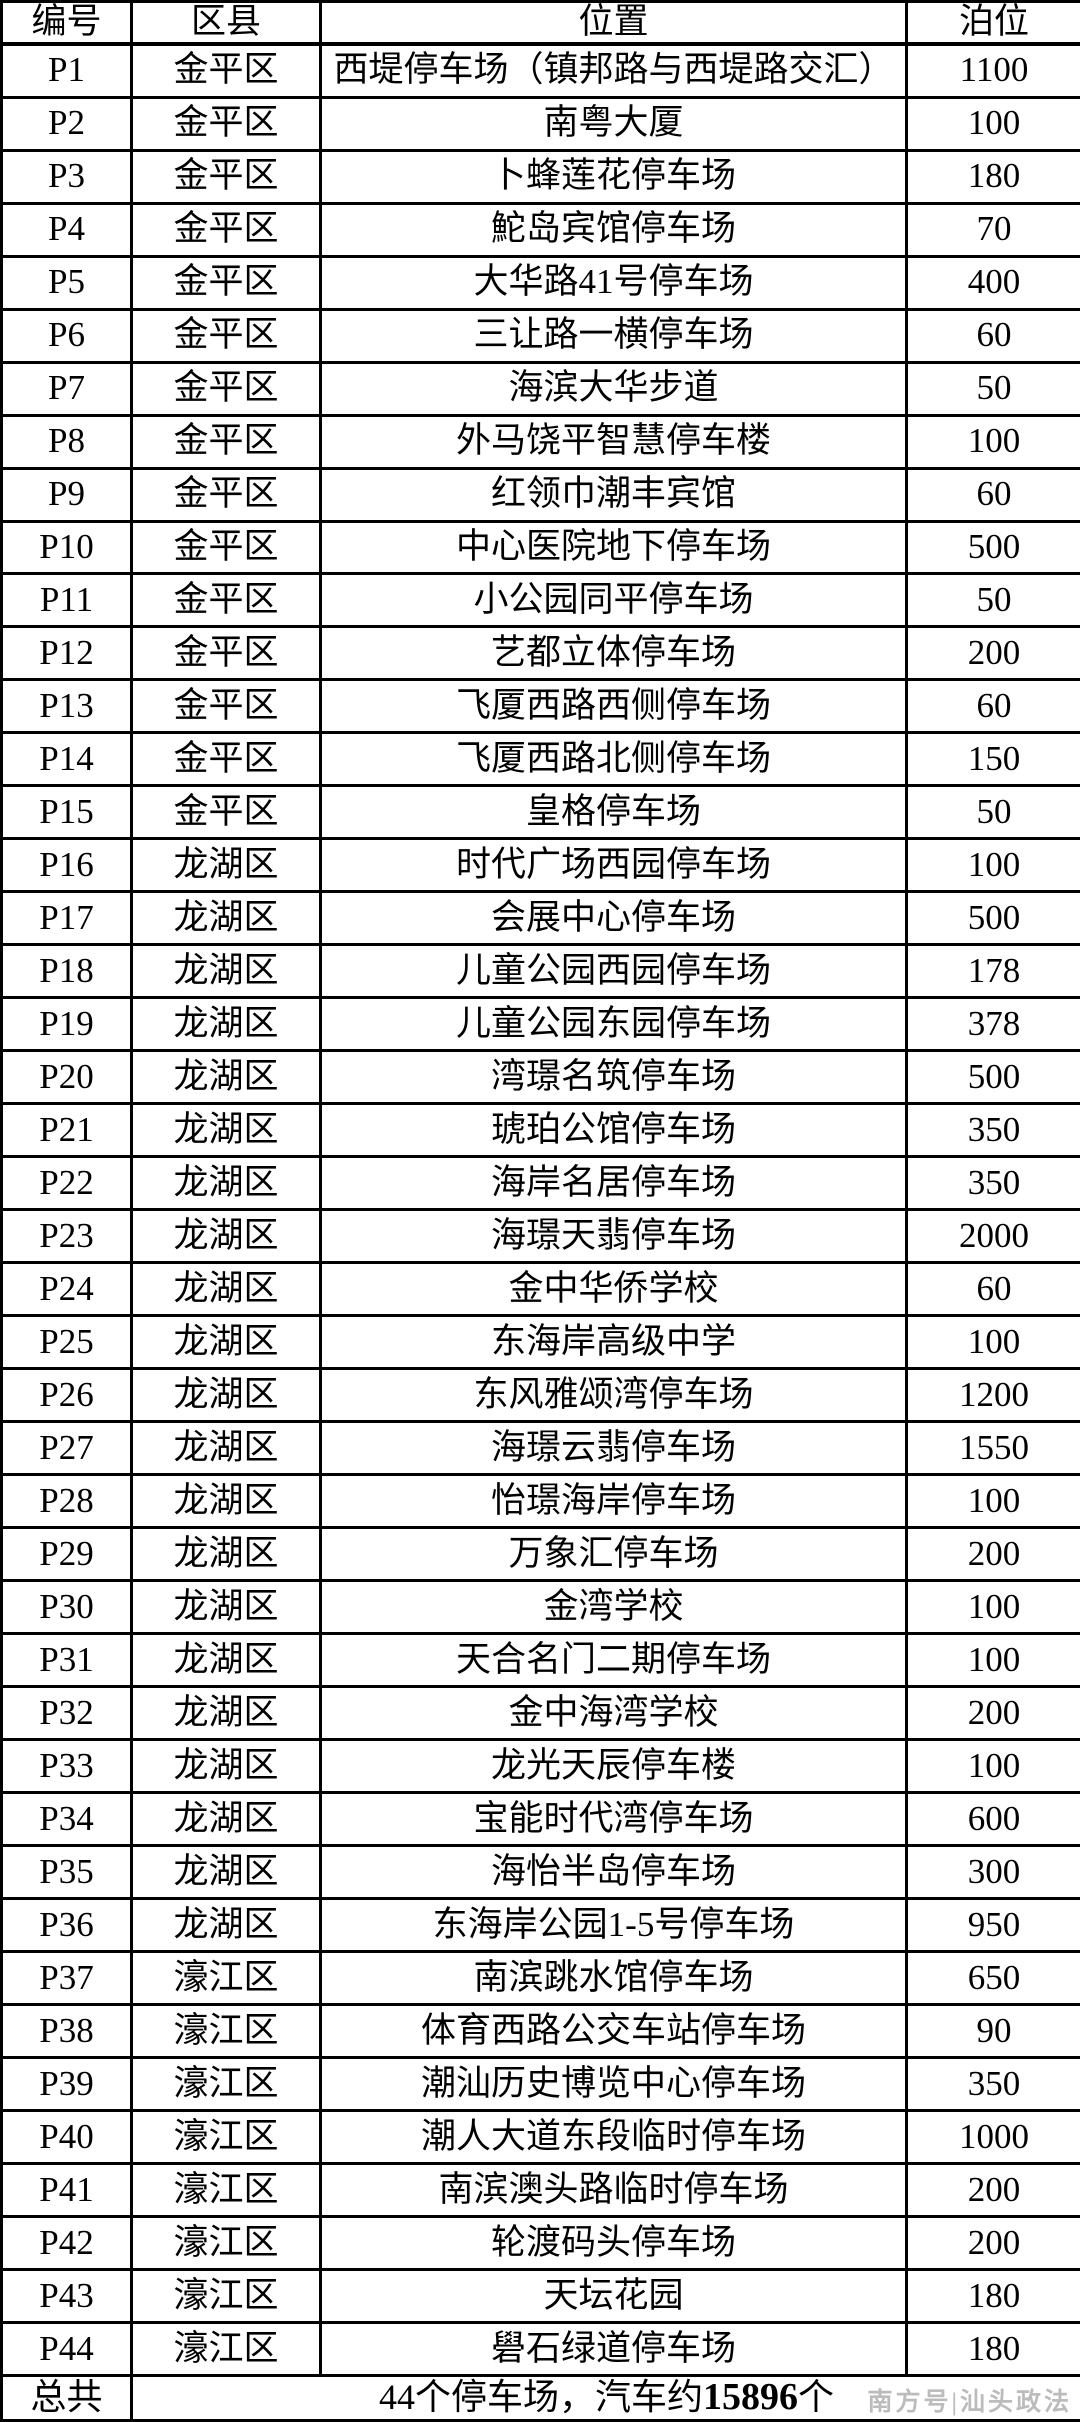  Describe the element at coordinates (992, 1872) in the screenshot. I see `cell-spaces: 300` at that location.